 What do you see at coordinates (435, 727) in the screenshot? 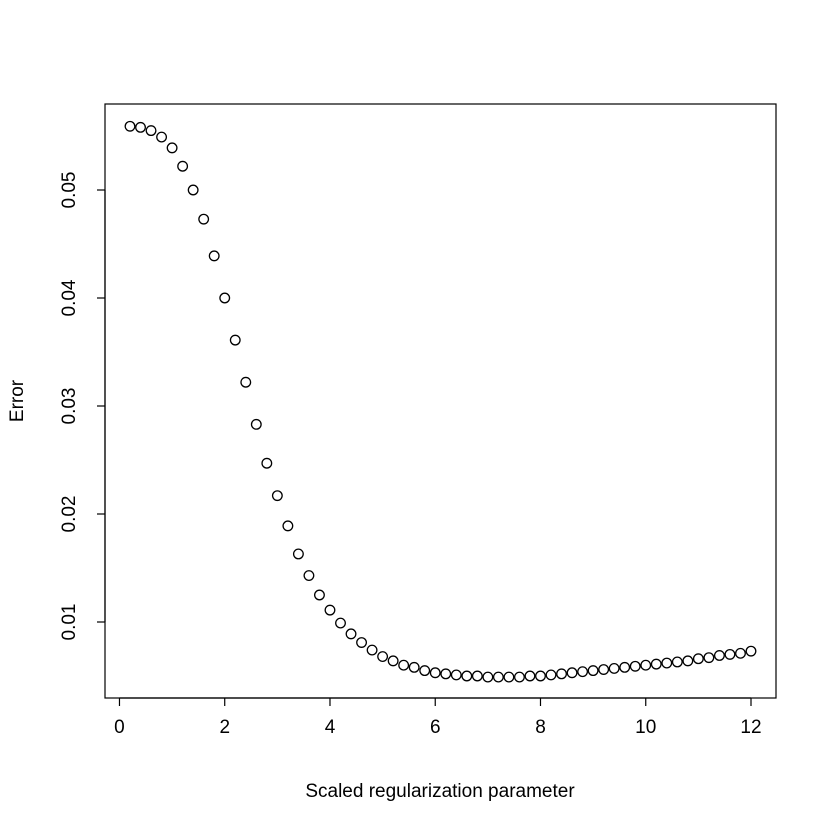
I see `x-tick-label: 6` at bounding box center [435, 727].